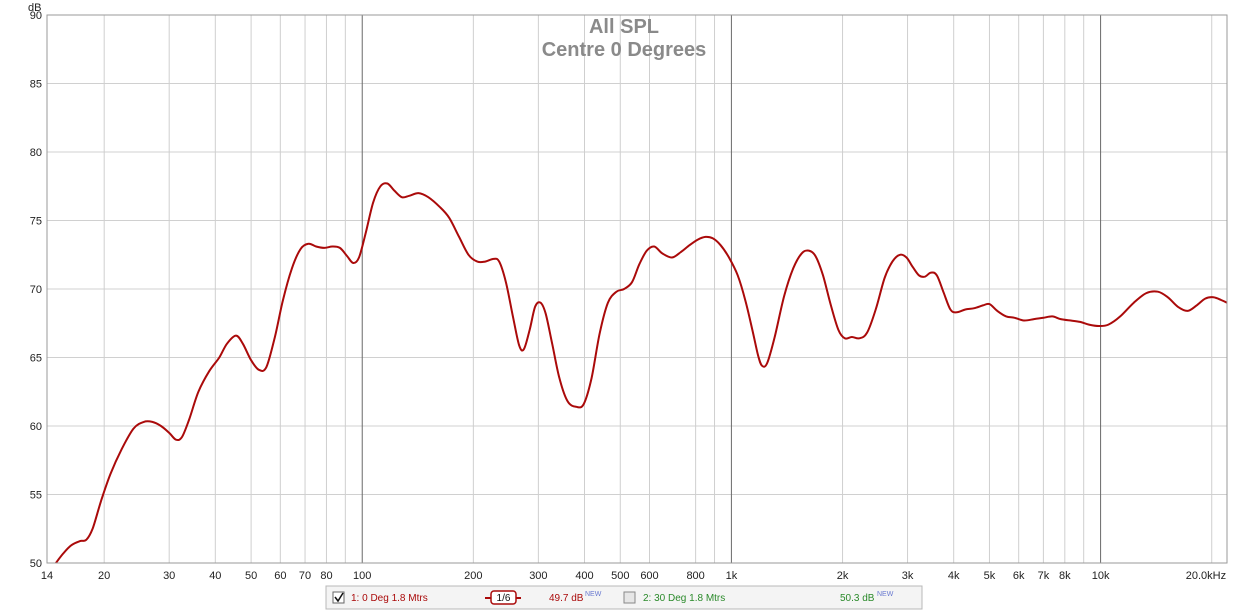 The height and width of the screenshot is (612, 1249). I want to click on y-tick-label: 90, so click(36, 16).